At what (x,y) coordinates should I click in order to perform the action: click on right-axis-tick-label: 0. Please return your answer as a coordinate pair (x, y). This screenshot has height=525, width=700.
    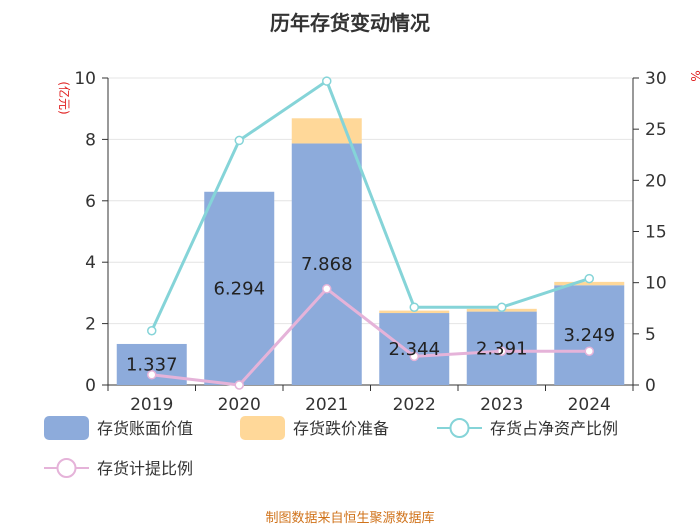
    Looking at the image, I should click on (650, 386).